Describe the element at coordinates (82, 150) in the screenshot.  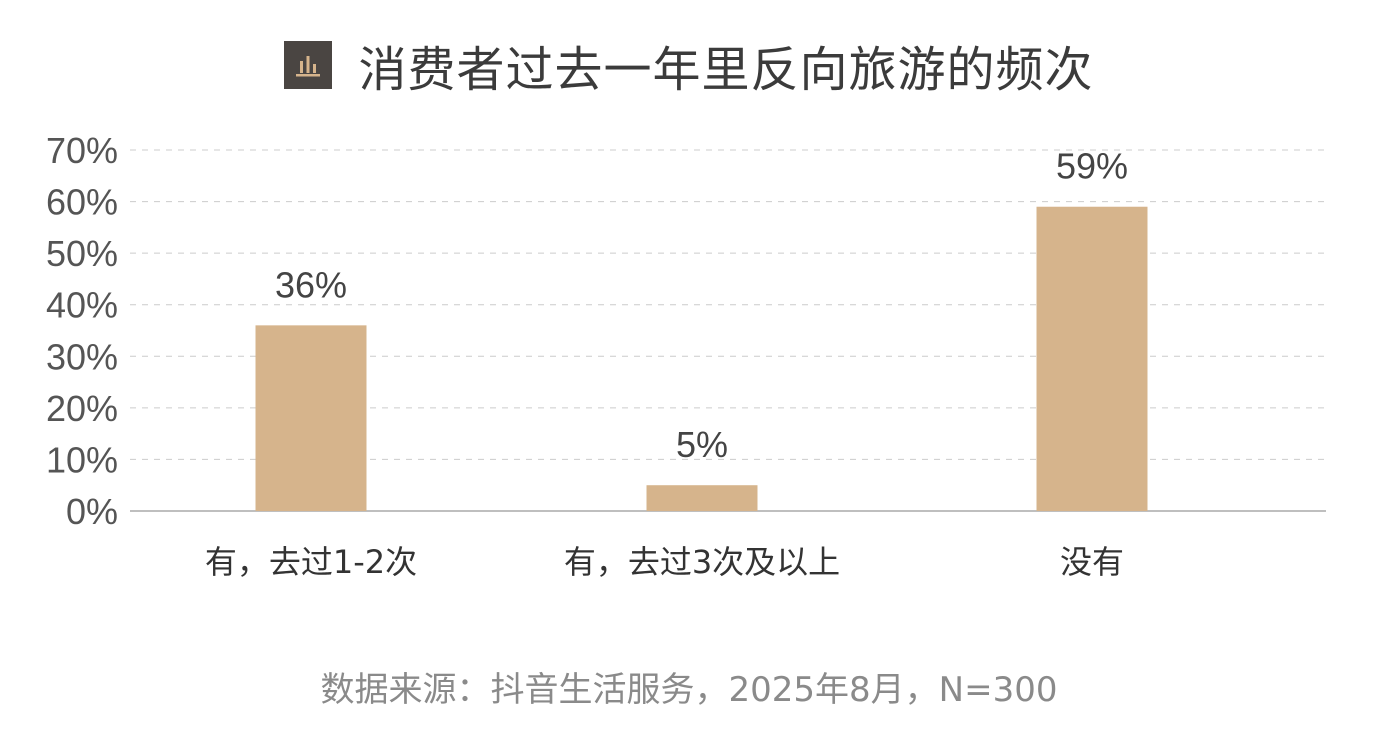
I see `y-tick-label: 70%` at that location.